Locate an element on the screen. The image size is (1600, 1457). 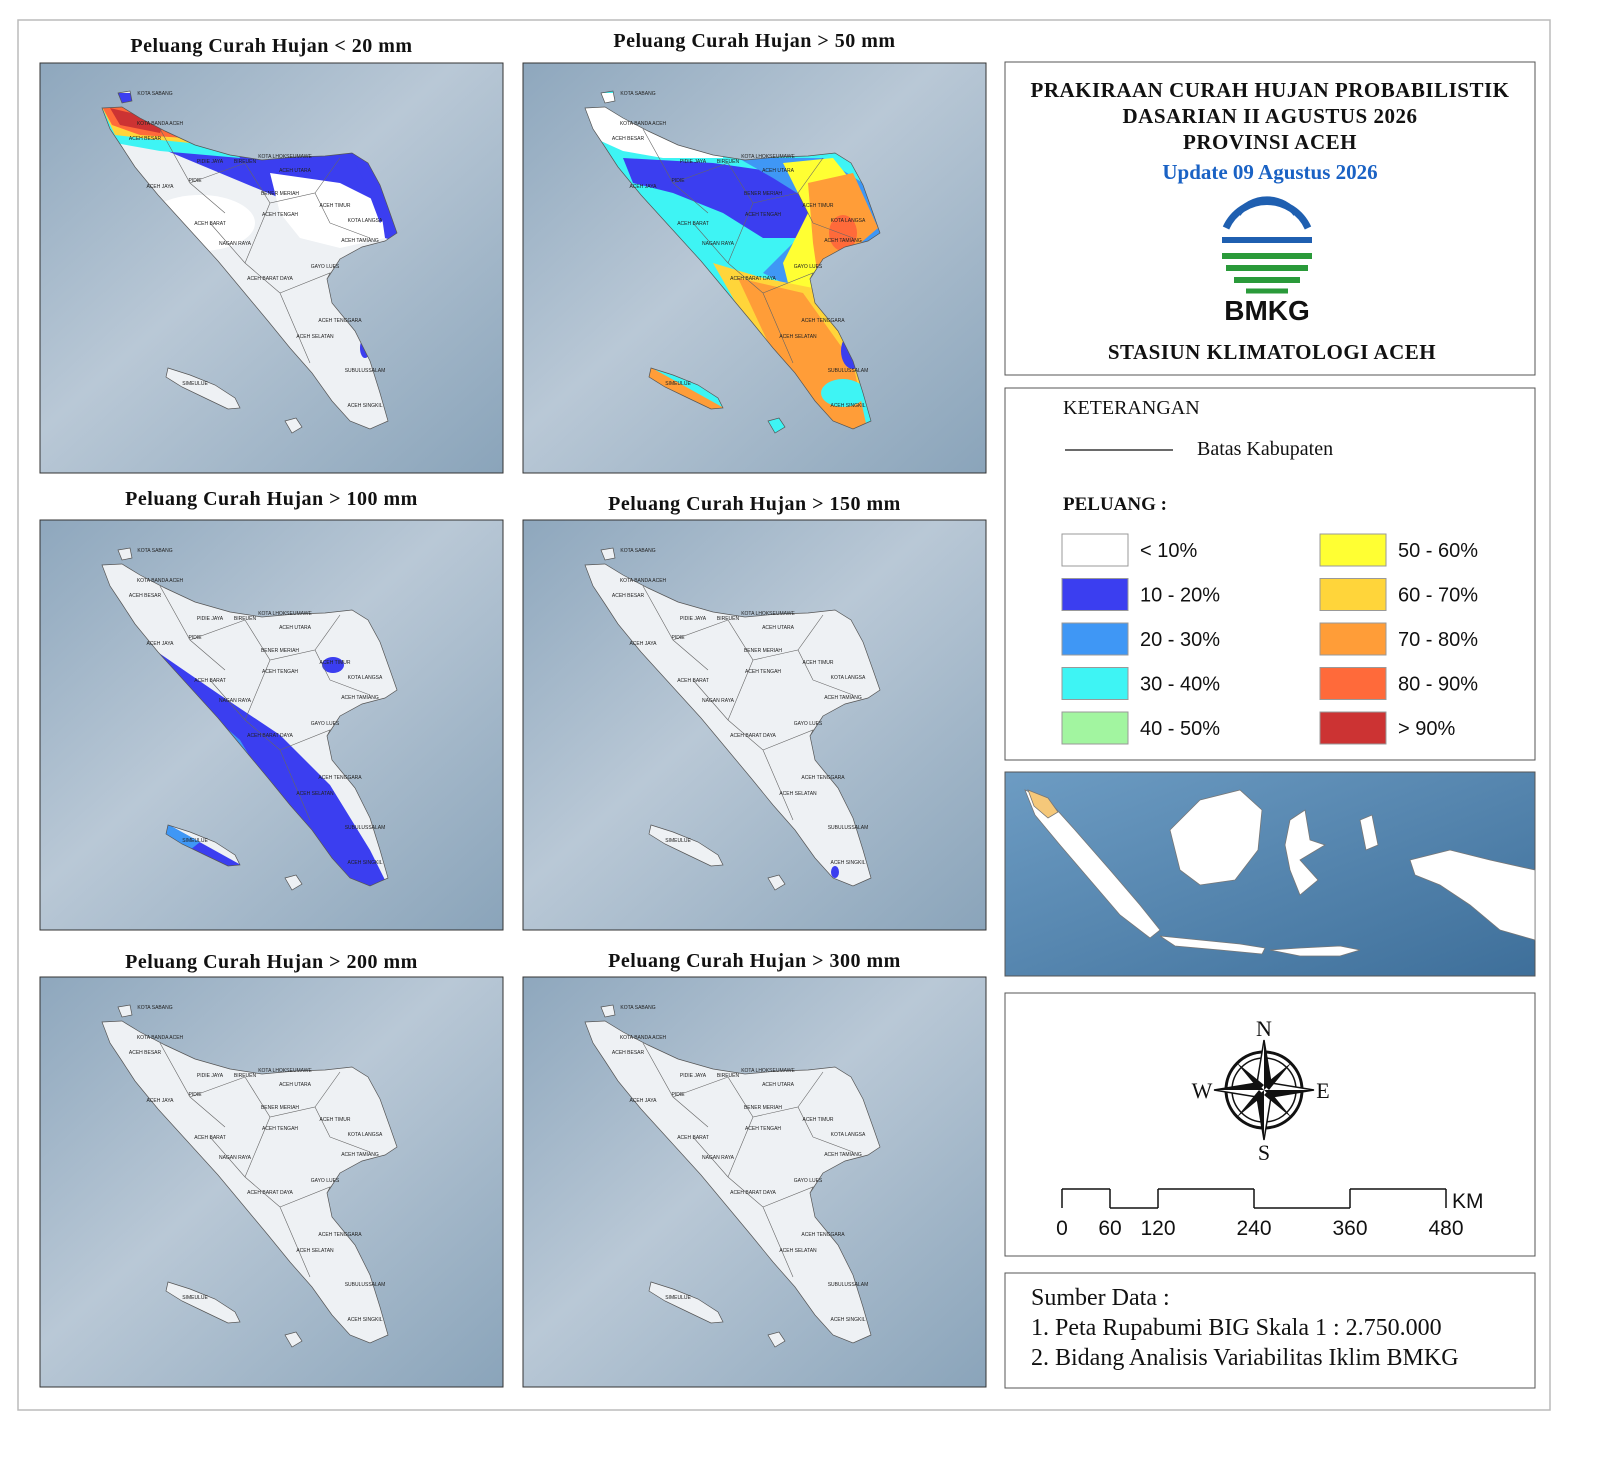
district-label: KOTA LANGSA is located at coordinates (848, 221).